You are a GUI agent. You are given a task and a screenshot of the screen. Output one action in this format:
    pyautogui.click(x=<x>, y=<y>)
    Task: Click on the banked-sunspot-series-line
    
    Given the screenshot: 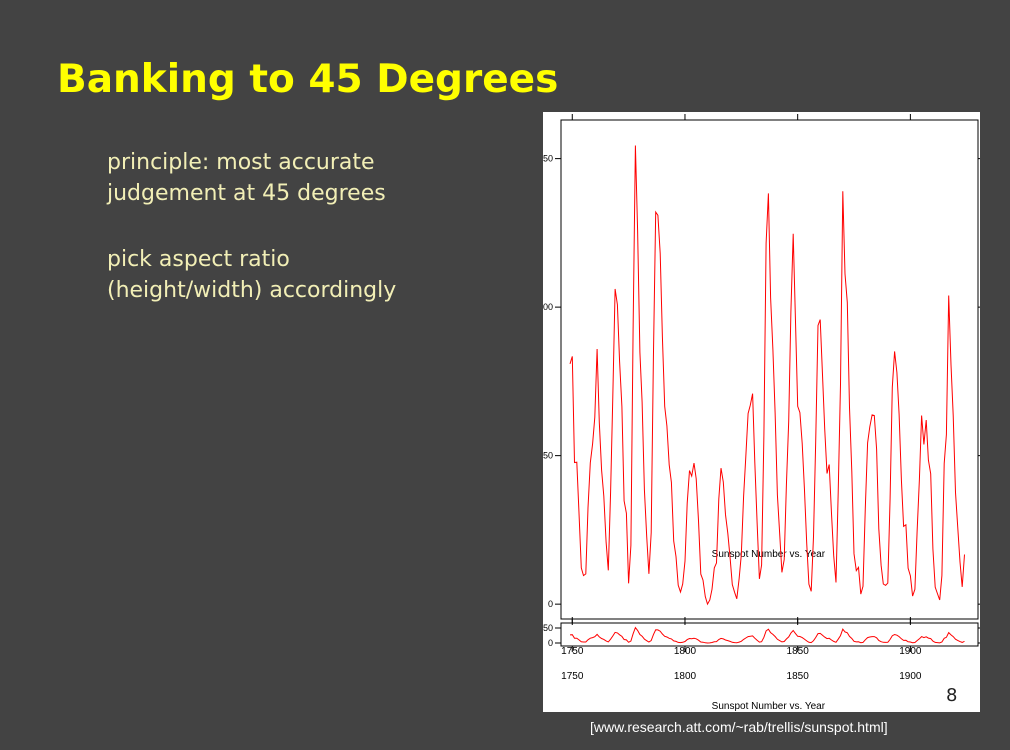 What is the action you would take?
    pyautogui.click(x=767, y=635)
    